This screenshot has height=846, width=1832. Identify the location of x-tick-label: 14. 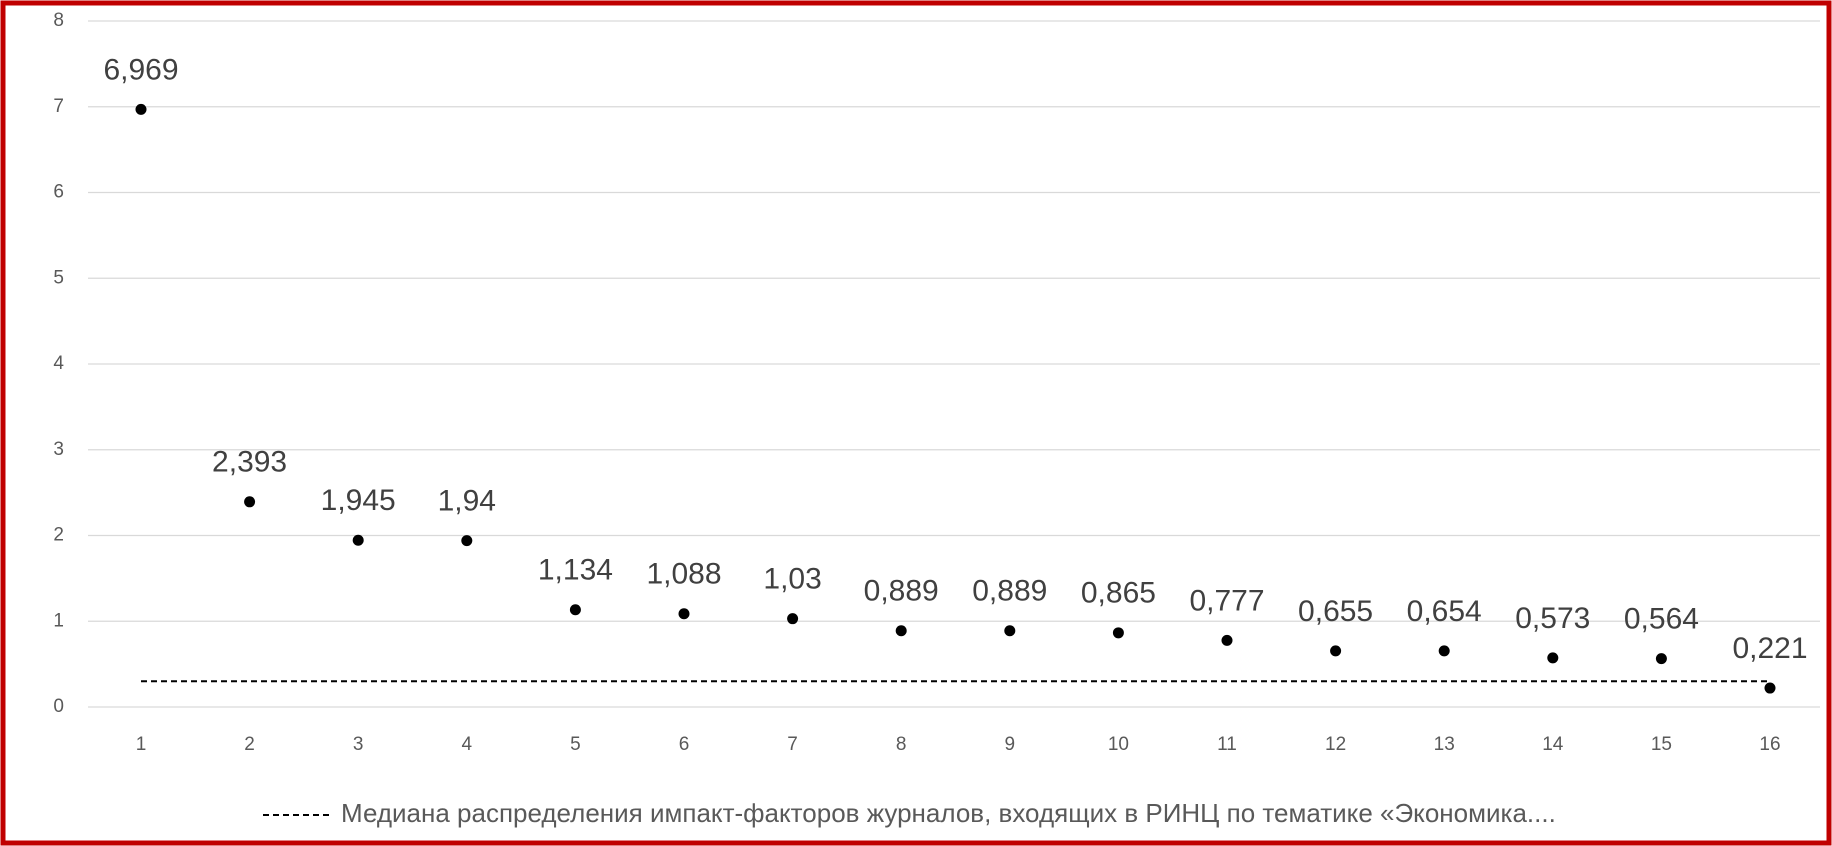
(1553, 744).